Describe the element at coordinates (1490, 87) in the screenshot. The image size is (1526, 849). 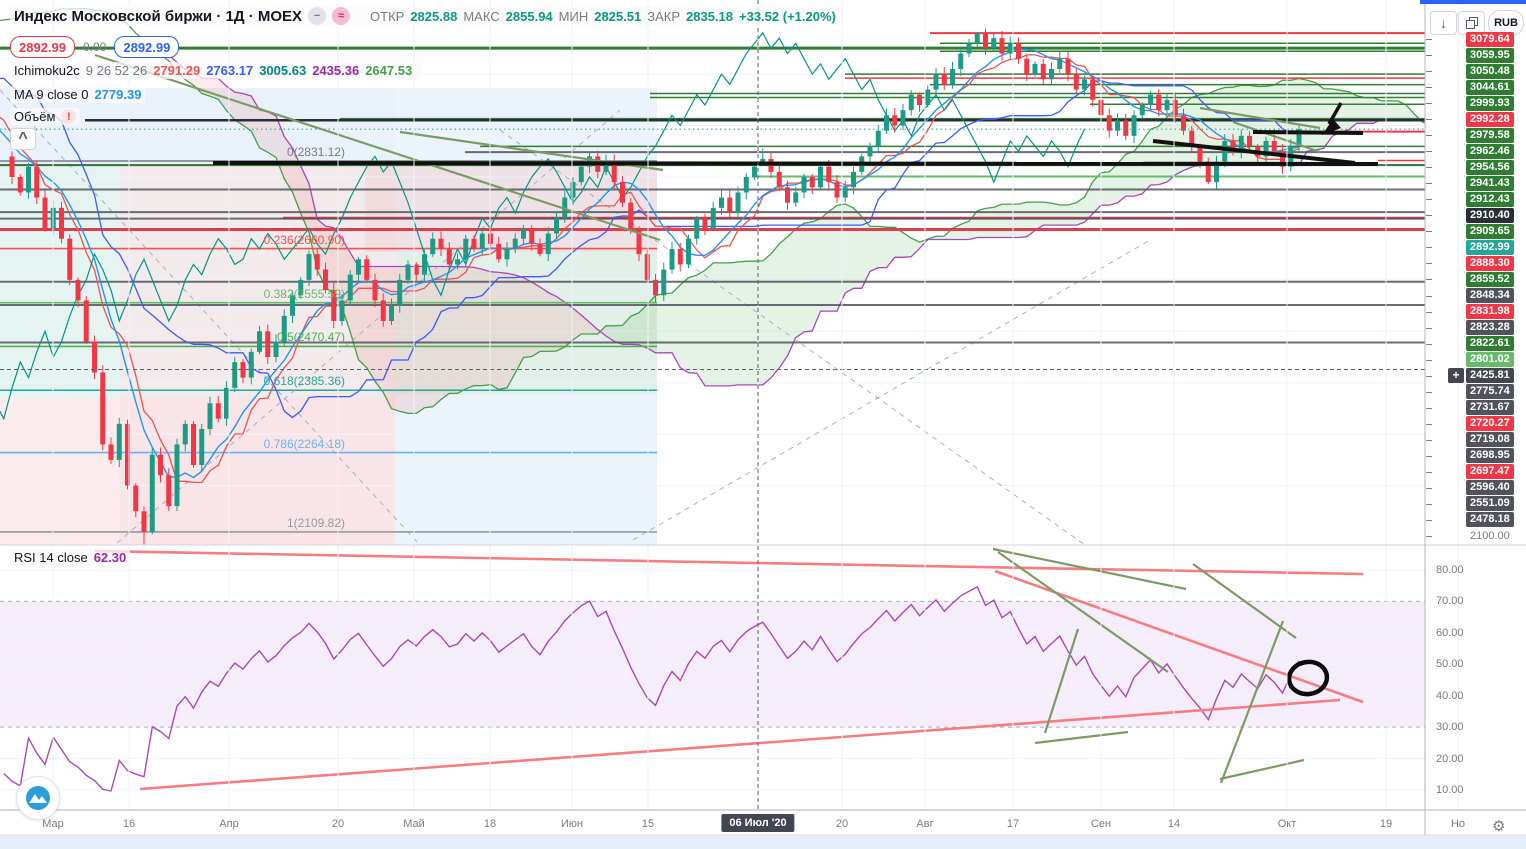
I see `price-level-label: 3044.61` at that location.